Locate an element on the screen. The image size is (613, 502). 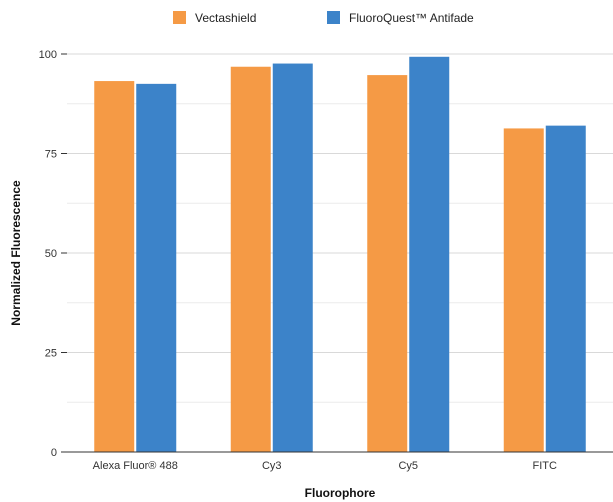
x-tick-label: Alexa Fluor® 488 is located at coordinates (135, 466).